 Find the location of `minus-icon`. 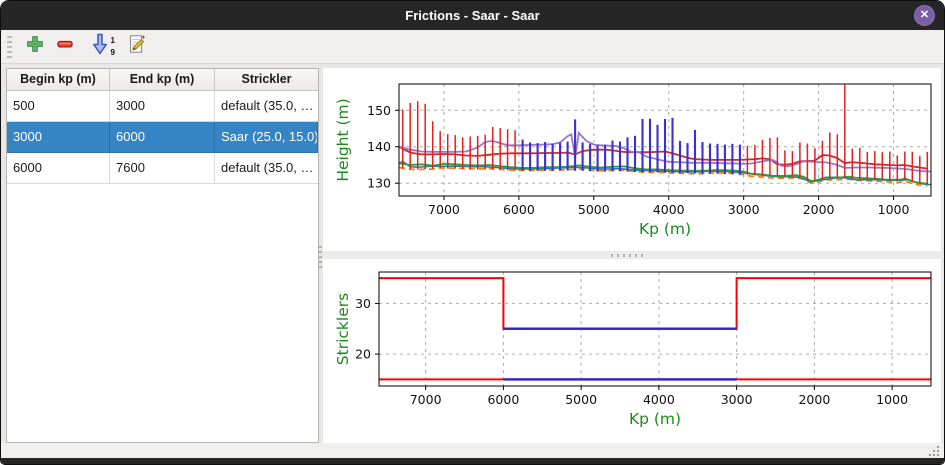

minus-icon is located at coordinates (65, 46).